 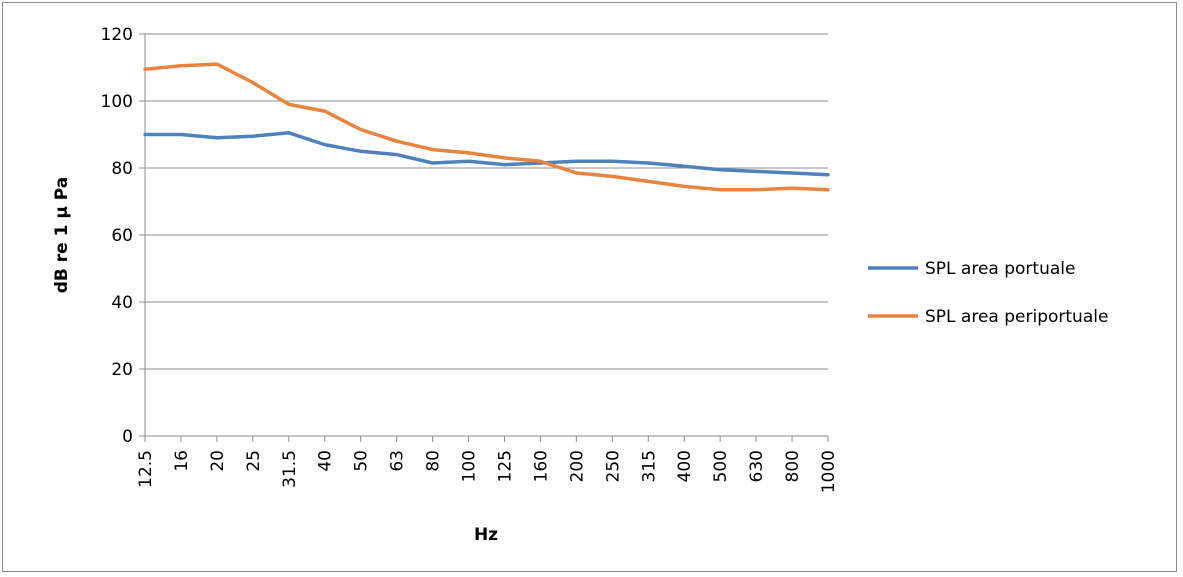 I want to click on y-axis-title: dB re 1 µ Pa, so click(x=62, y=235).